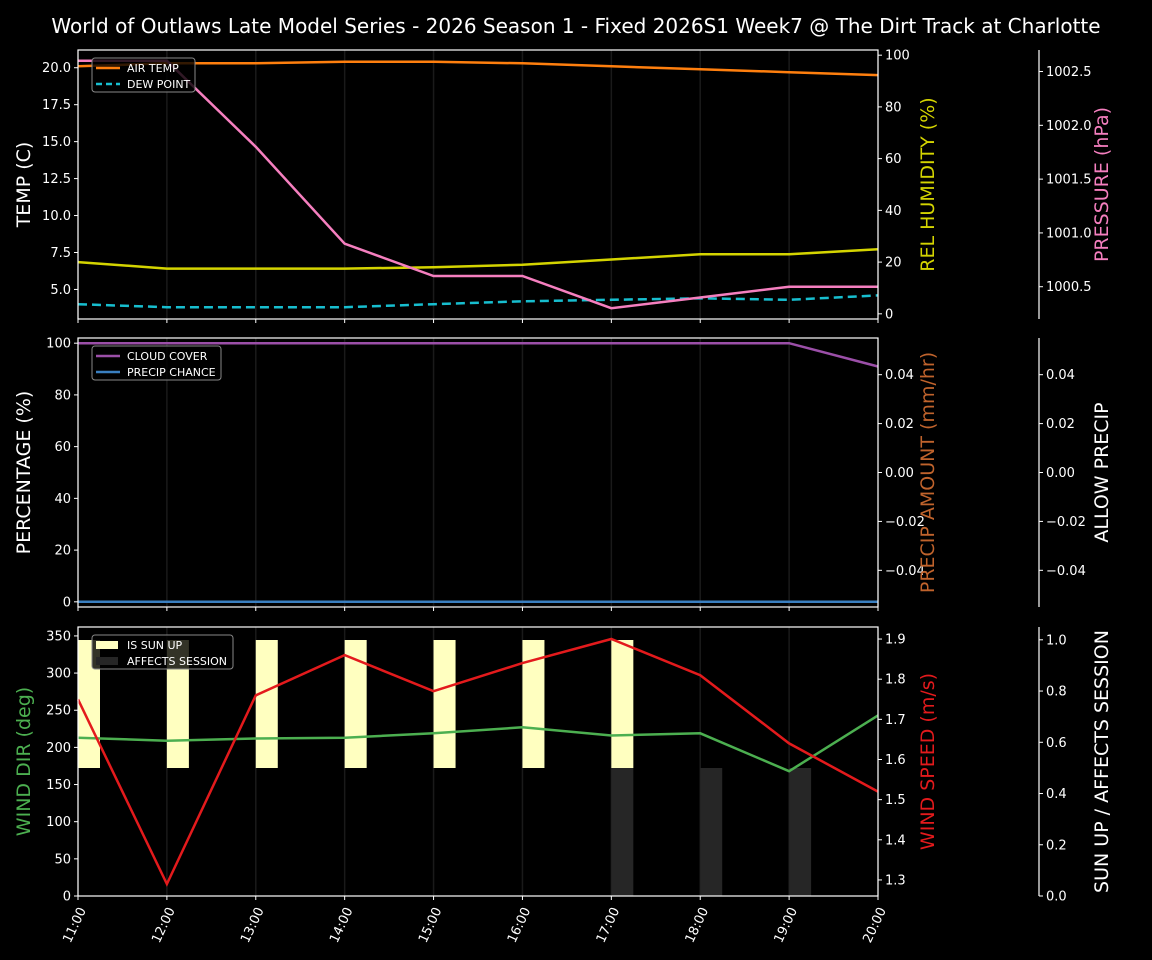 The height and width of the screenshot is (960, 1152). What do you see at coordinates (62, 447) in the screenshot?
I see `y-tick-label: 60` at bounding box center [62, 447].